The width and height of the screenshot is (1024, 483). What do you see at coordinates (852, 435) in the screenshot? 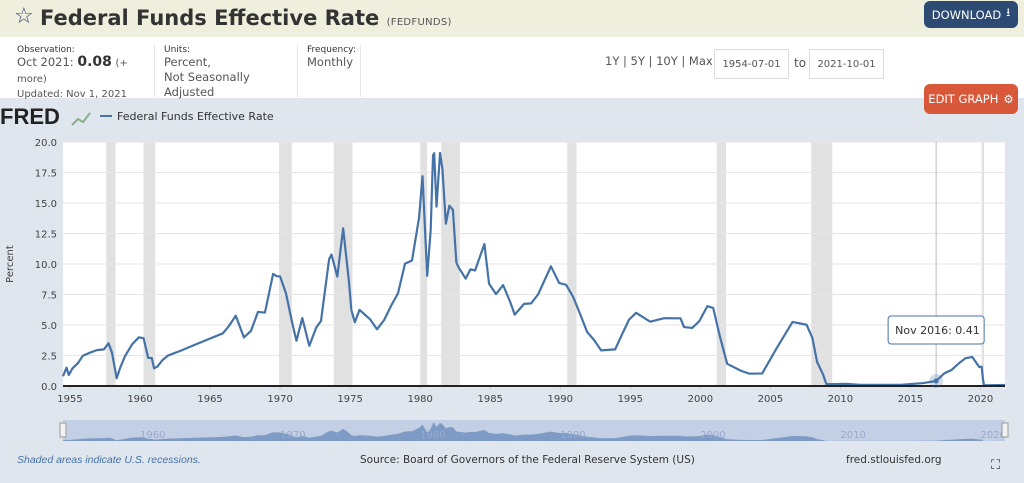
I see `navigator-tick-label: 2010` at bounding box center [852, 435].